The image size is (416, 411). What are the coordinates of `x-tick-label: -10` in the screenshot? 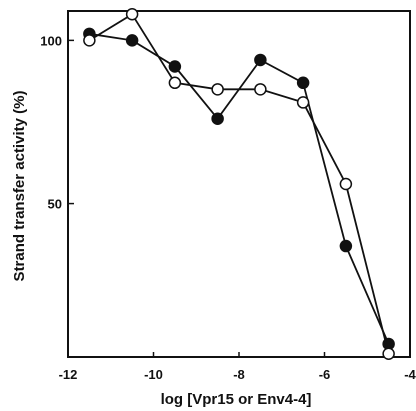 It's located at (153, 374).